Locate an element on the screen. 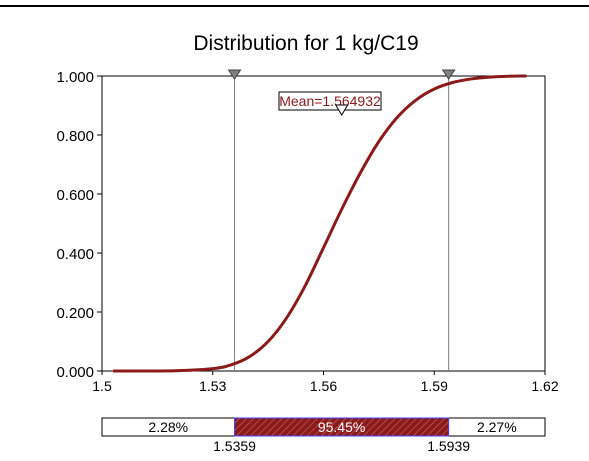  right-value-label: 1.5939 is located at coordinates (448, 446).